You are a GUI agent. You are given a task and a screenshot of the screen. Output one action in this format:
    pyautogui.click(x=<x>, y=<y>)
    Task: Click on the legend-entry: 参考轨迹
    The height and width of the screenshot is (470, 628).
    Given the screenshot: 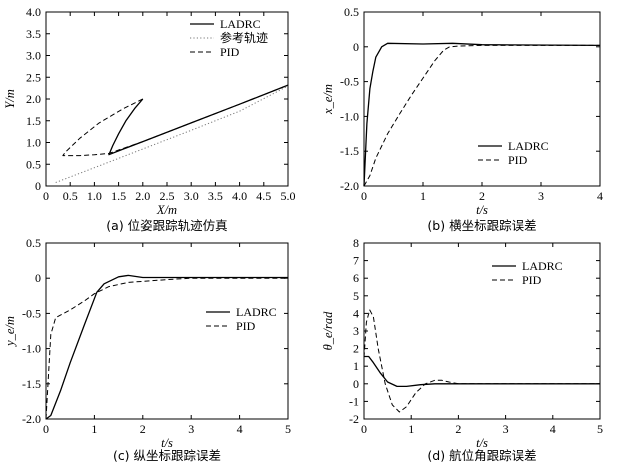 What is the action you would take?
    pyautogui.click(x=244, y=37)
    